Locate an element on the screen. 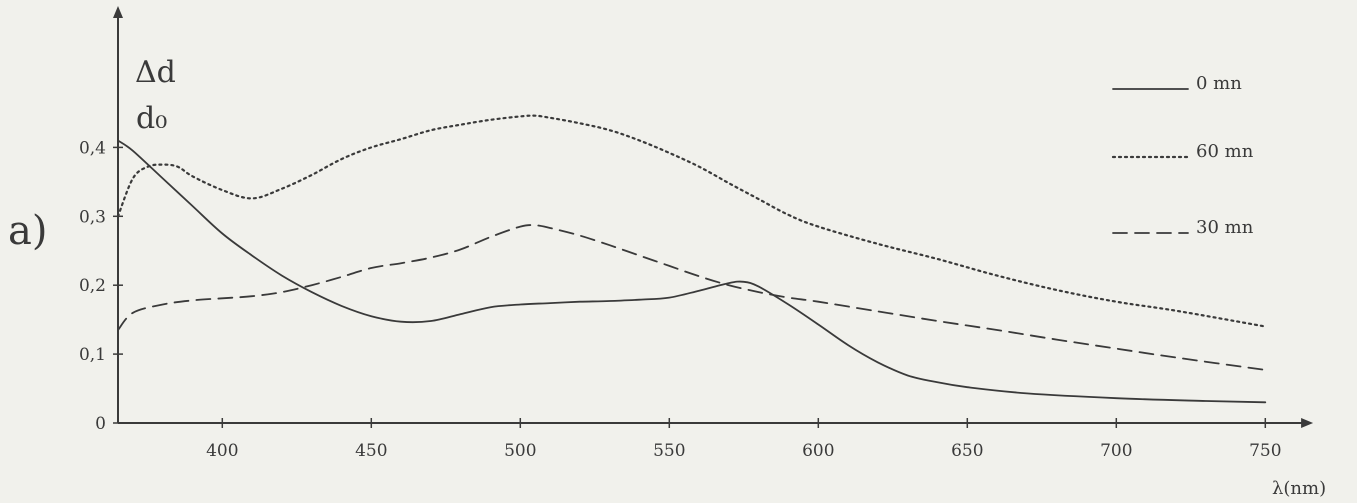  x-axis-arrow is located at coordinates (1307, 423).